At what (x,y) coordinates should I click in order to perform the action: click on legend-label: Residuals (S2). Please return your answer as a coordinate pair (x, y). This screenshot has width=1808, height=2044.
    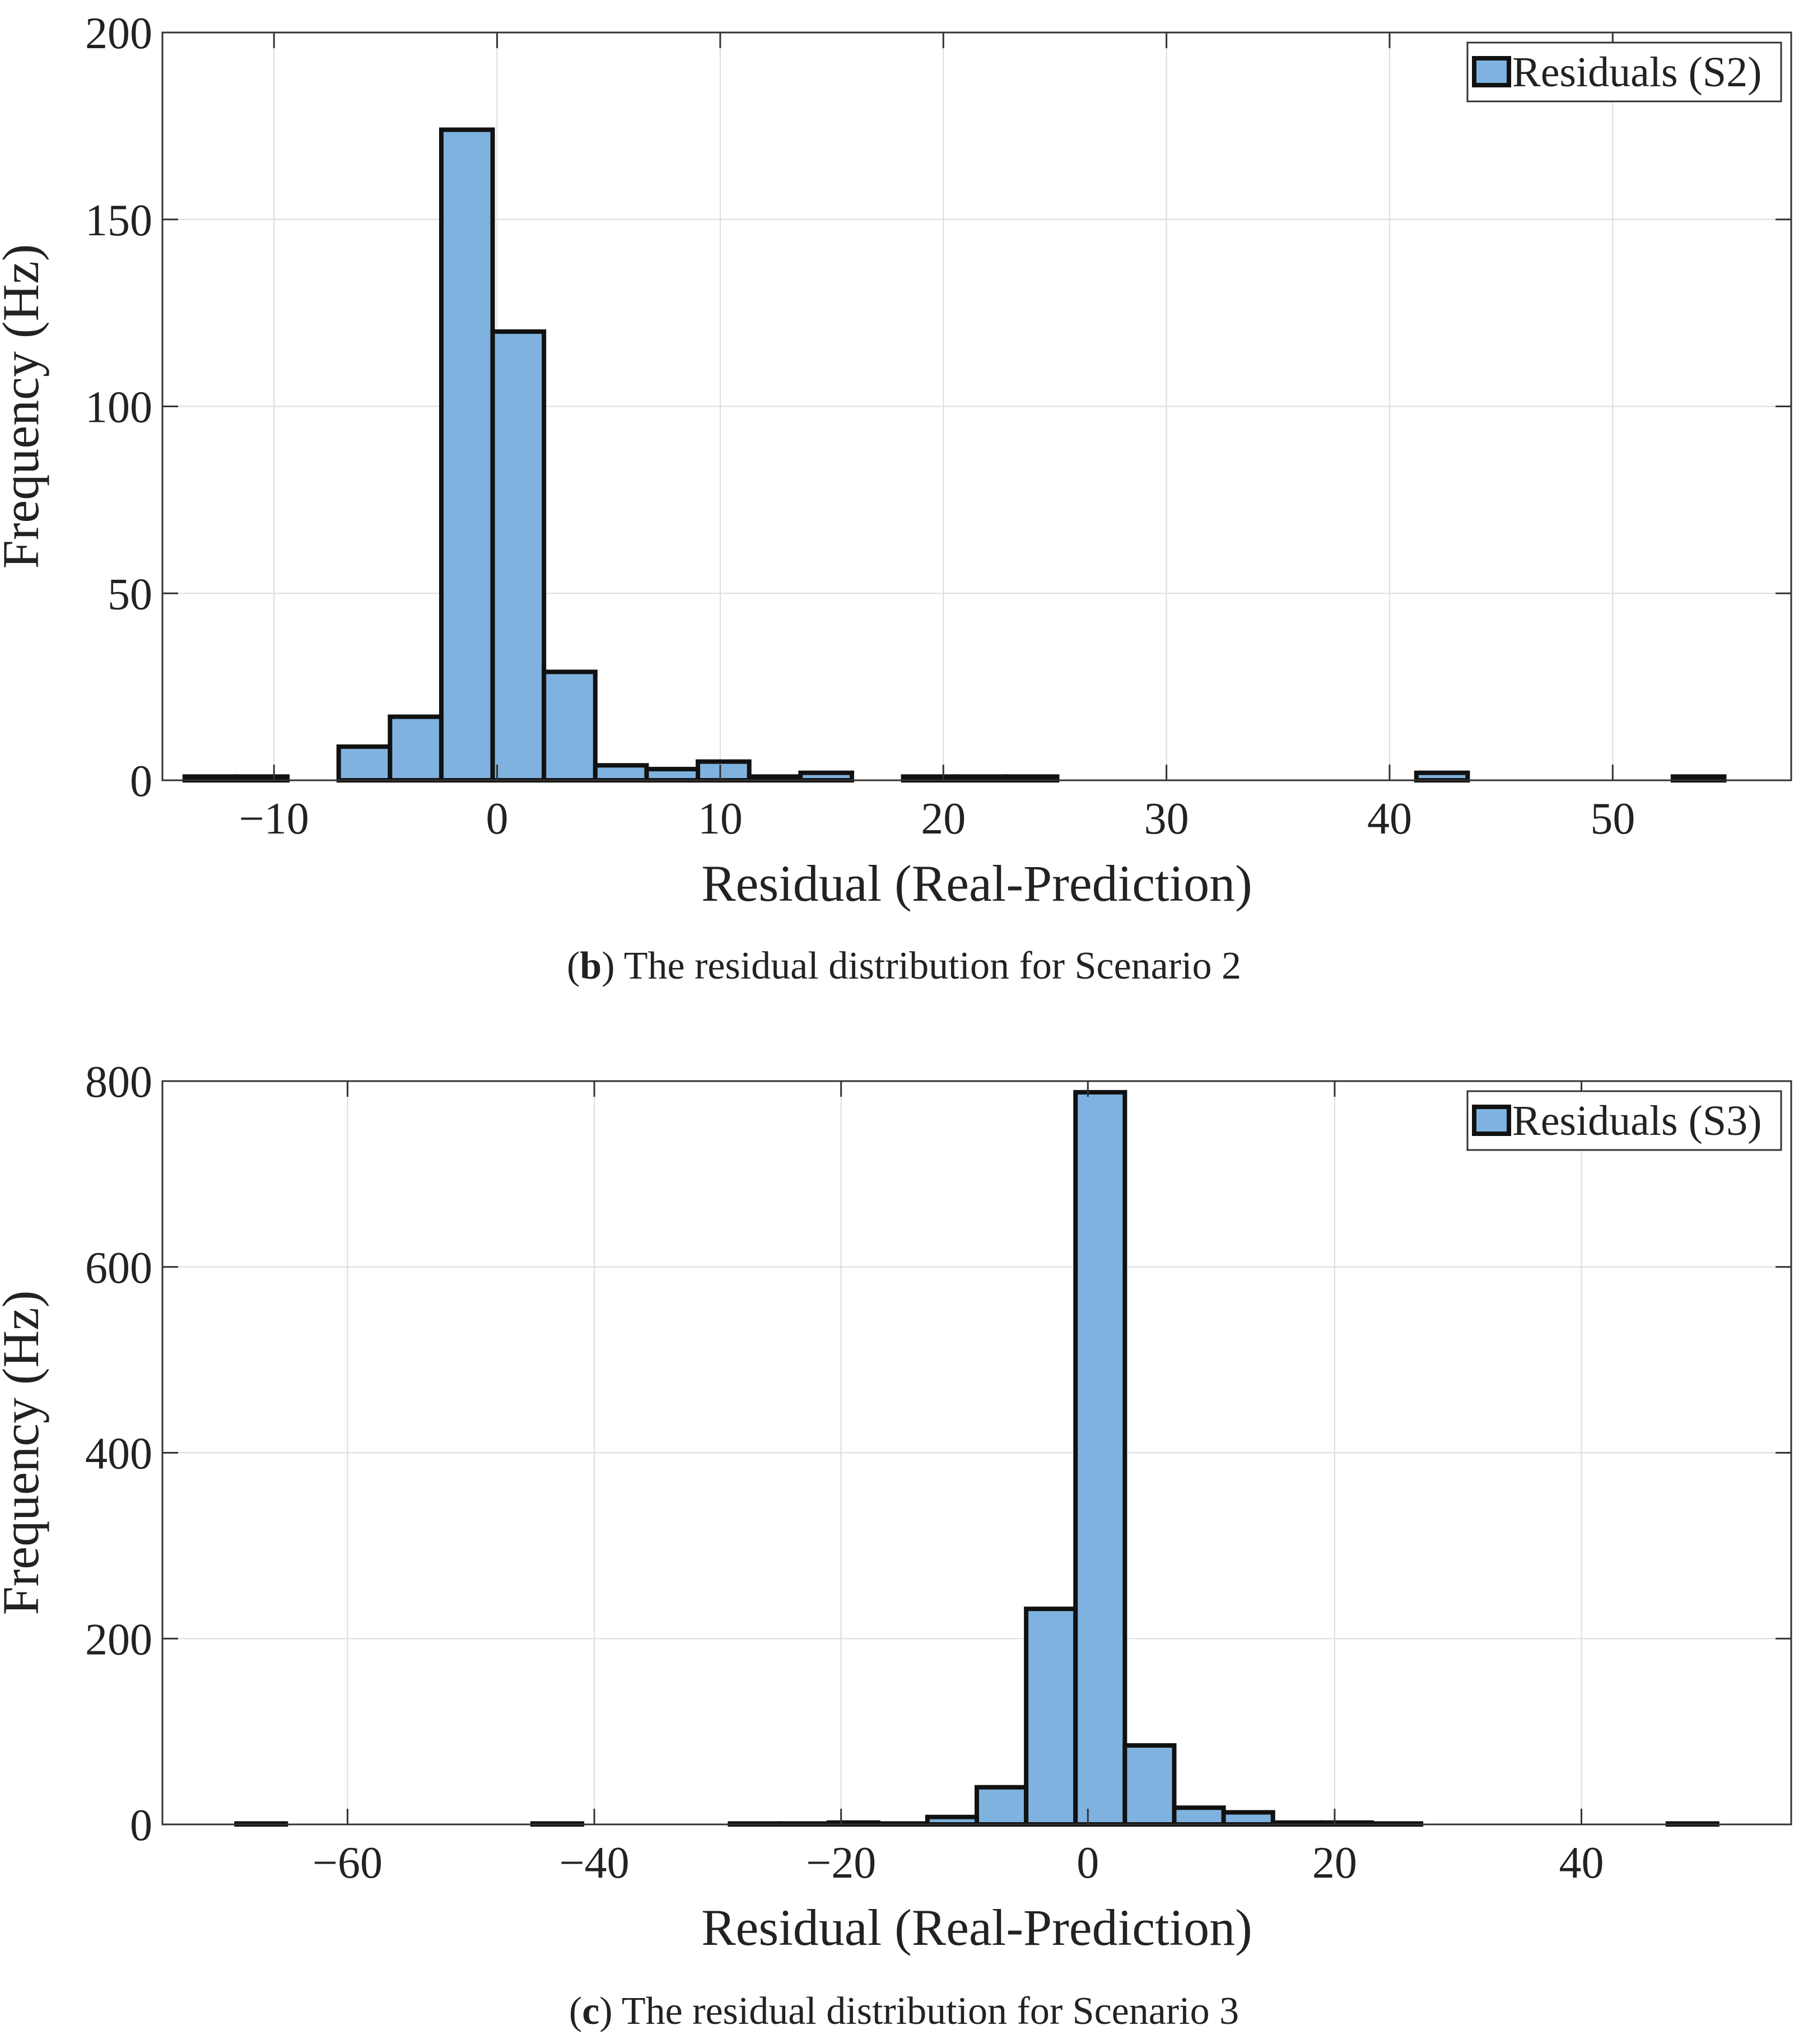
    Looking at the image, I should click on (1637, 72).